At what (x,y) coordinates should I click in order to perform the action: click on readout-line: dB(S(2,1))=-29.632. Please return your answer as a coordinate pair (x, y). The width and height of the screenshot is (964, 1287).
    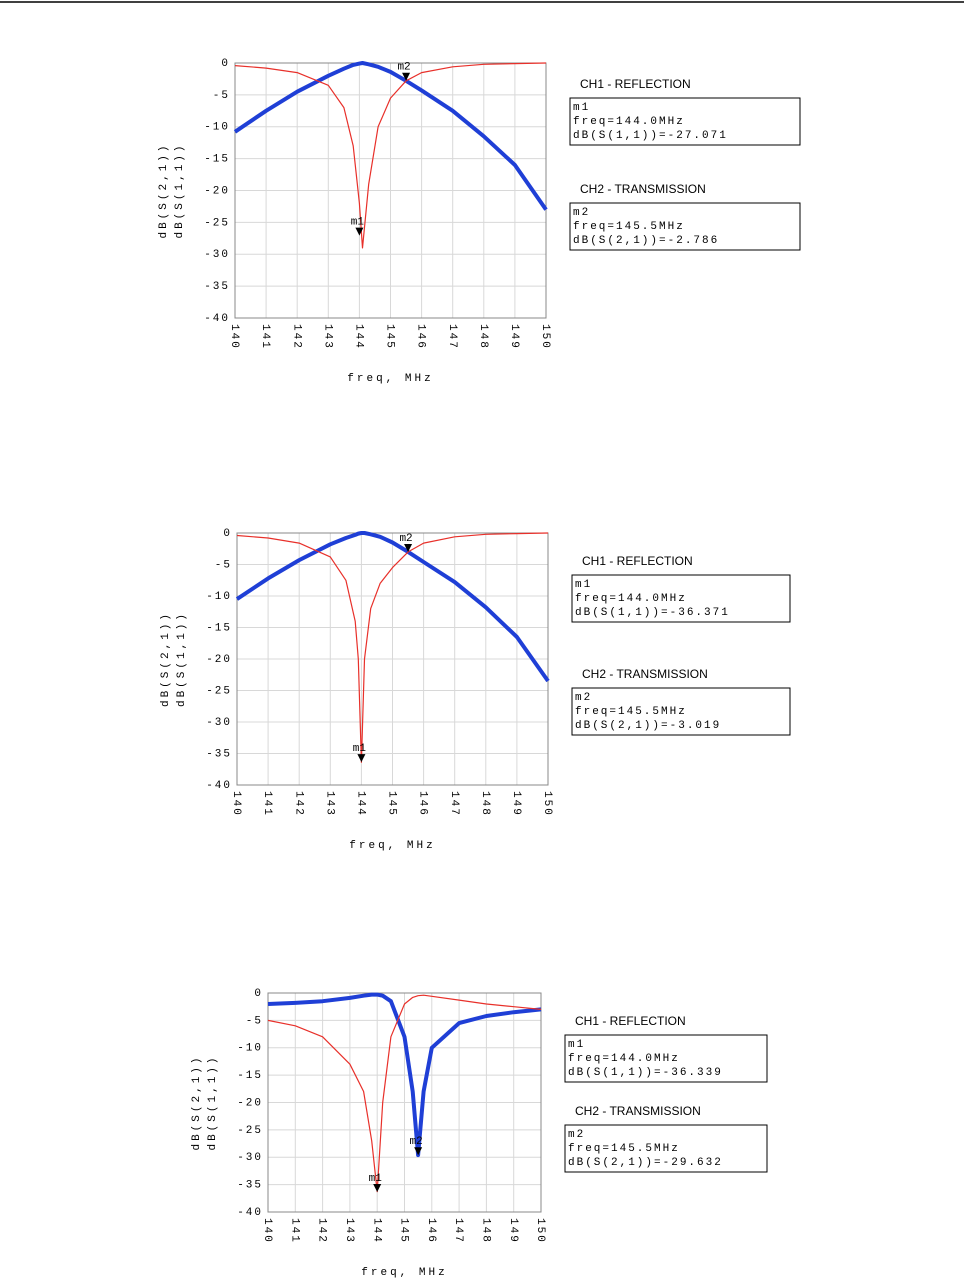
    Looking at the image, I should click on (645, 1163).